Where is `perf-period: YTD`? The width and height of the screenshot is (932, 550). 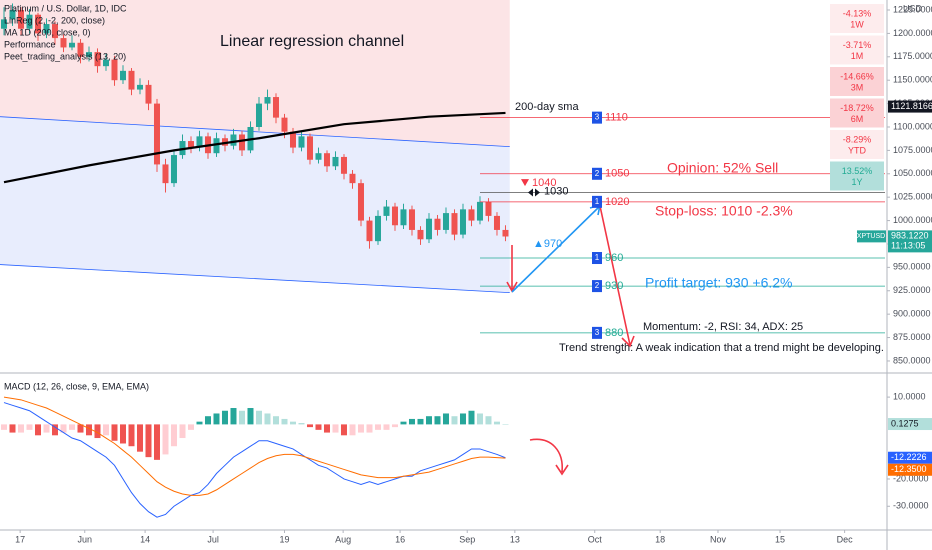 perf-period: YTD is located at coordinates (857, 150).